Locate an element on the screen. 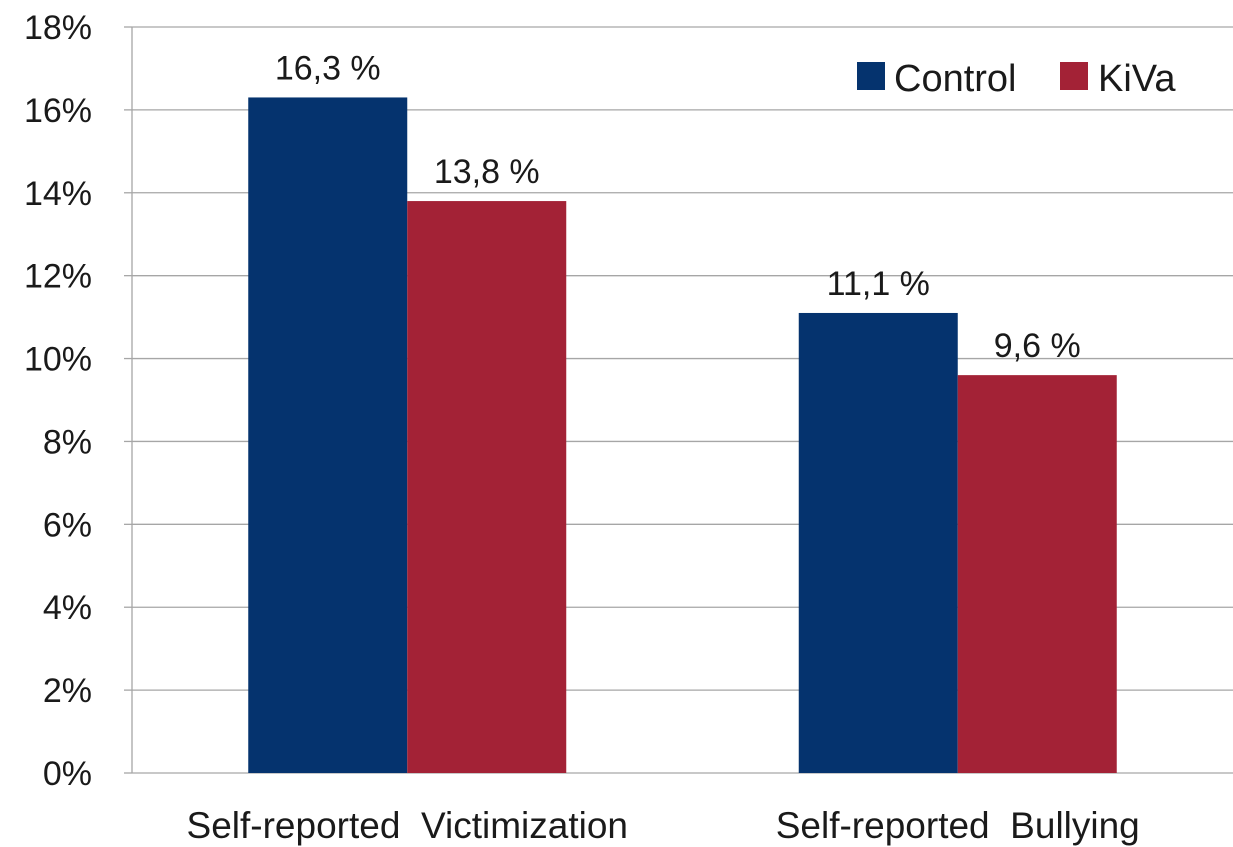  y-tick-label: 0% is located at coordinates (67, 774).